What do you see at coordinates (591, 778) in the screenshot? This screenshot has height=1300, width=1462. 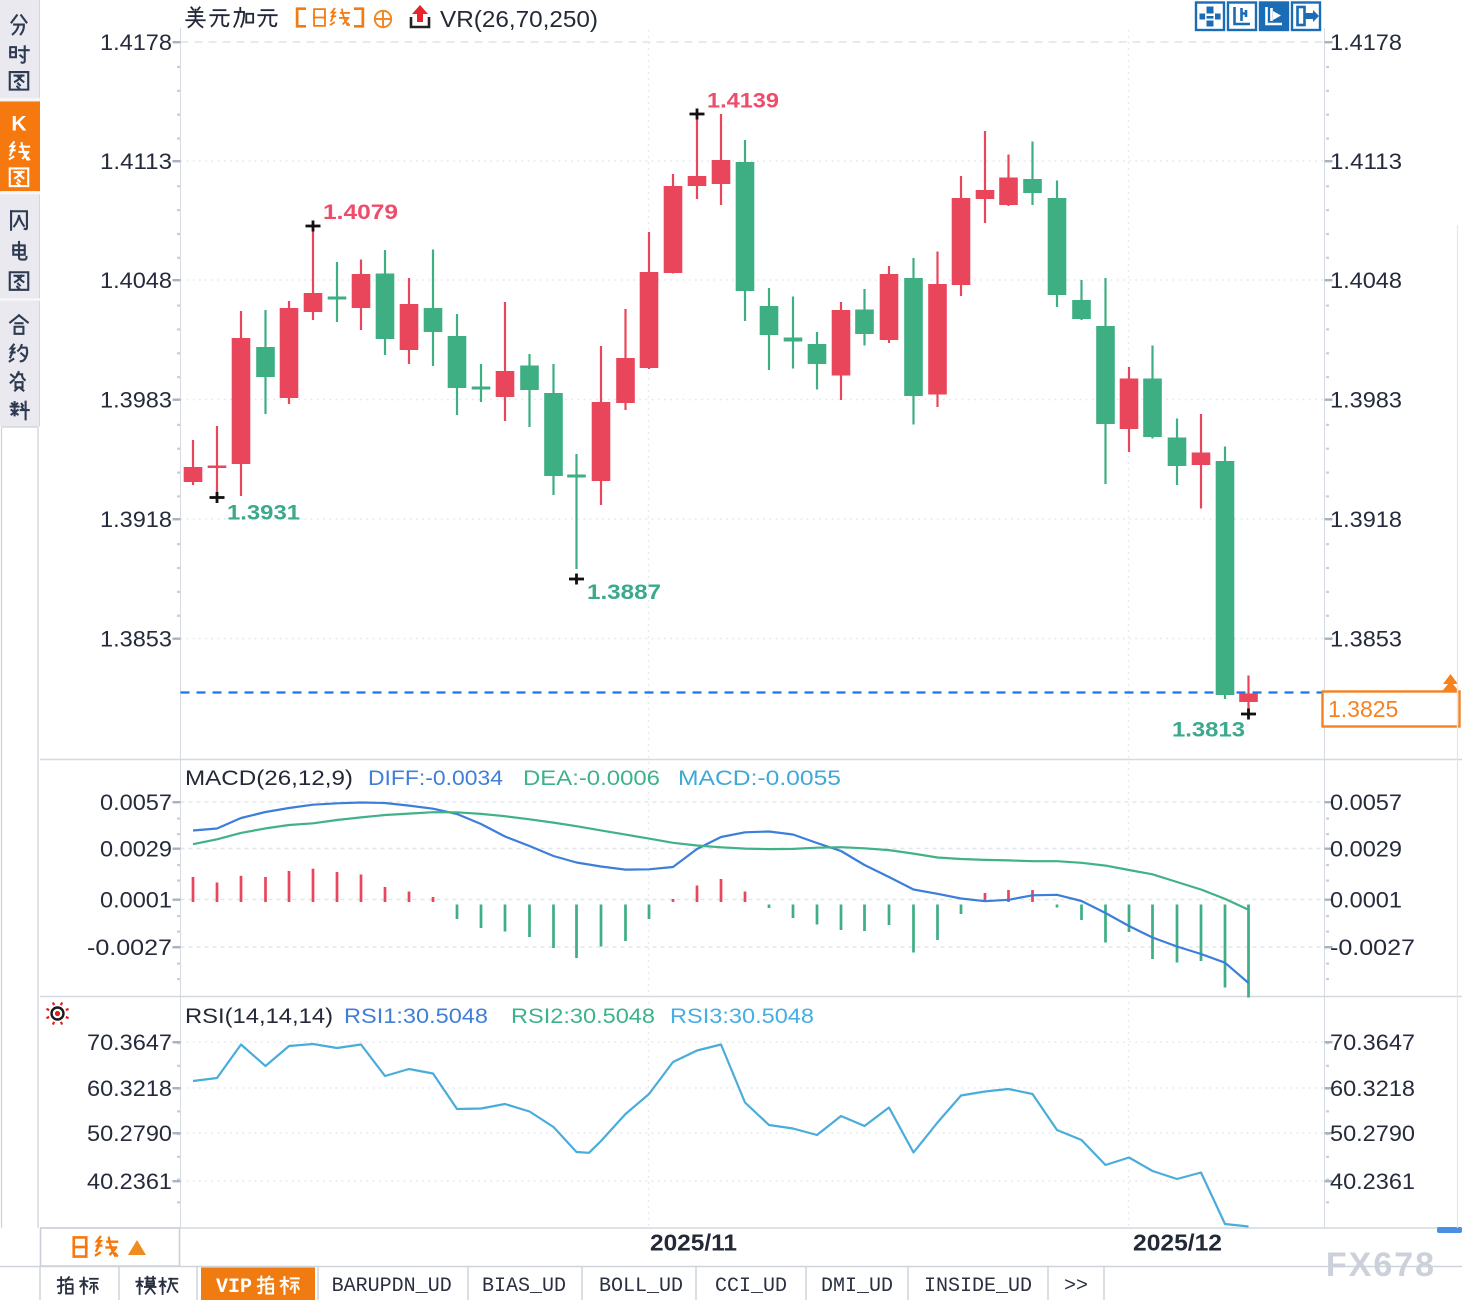 I see `svg-text: DEA:-0.0006` at bounding box center [591, 778].